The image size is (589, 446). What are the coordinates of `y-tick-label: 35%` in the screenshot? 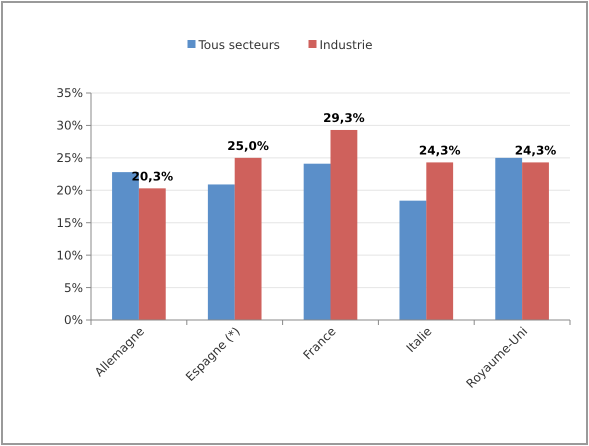 It's located at (69, 93).